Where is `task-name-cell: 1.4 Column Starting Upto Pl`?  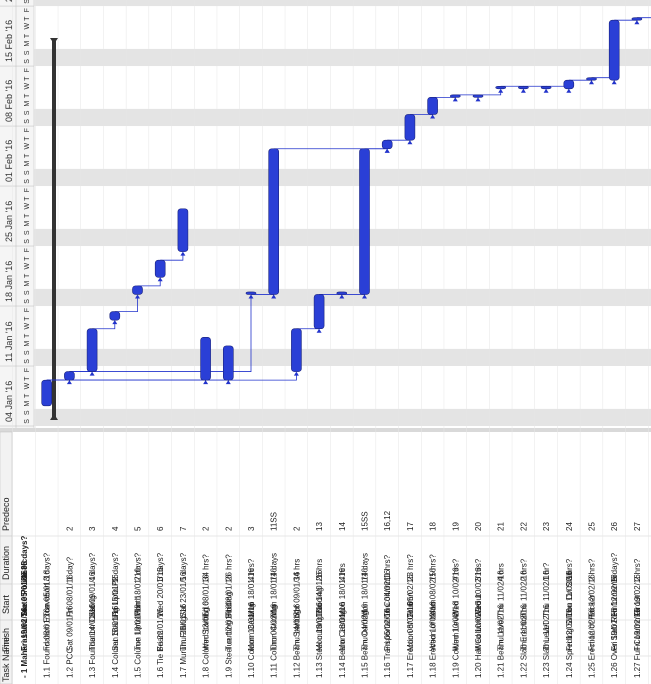 task-name-cell: 1.4 Column Starting Upto Pl is located at coordinates (115, 628).